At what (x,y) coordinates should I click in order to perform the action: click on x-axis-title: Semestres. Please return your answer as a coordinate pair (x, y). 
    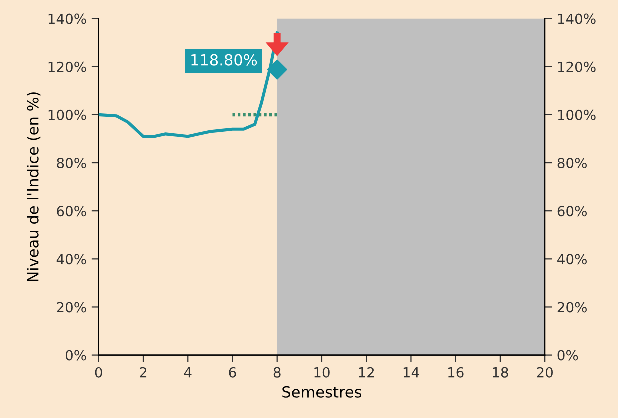
    Looking at the image, I should click on (322, 392).